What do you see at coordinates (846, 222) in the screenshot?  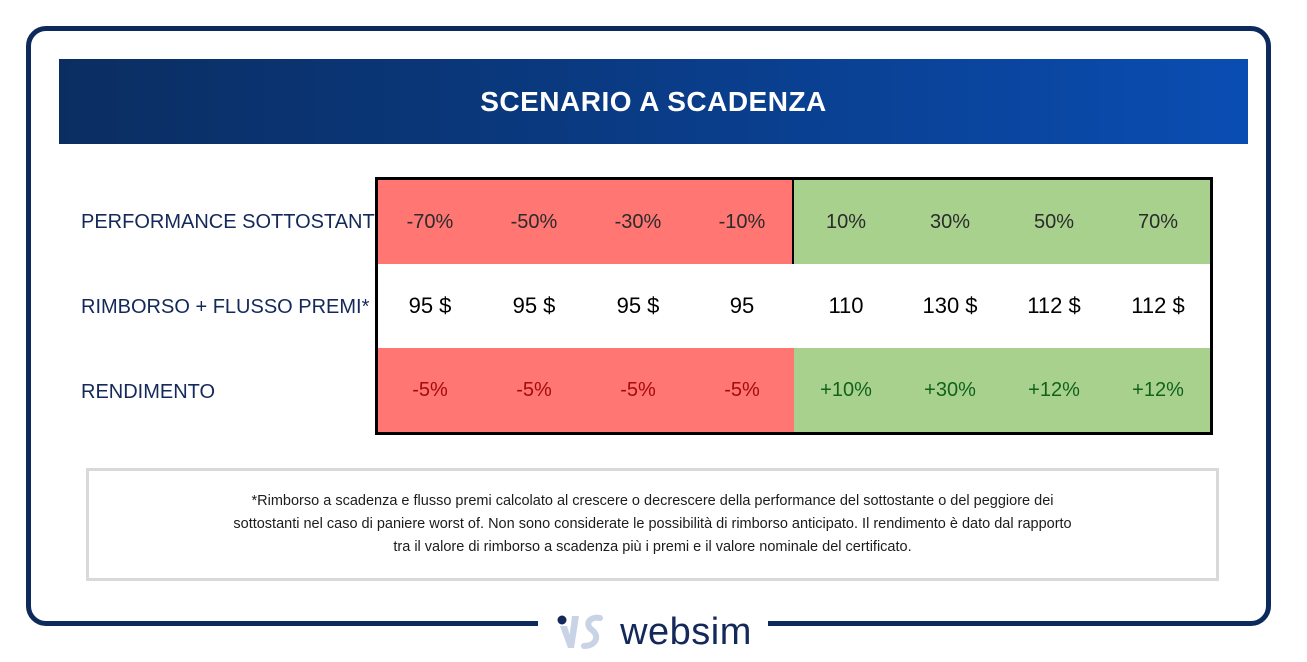 I see `table-cell: 10%` at bounding box center [846, 222].